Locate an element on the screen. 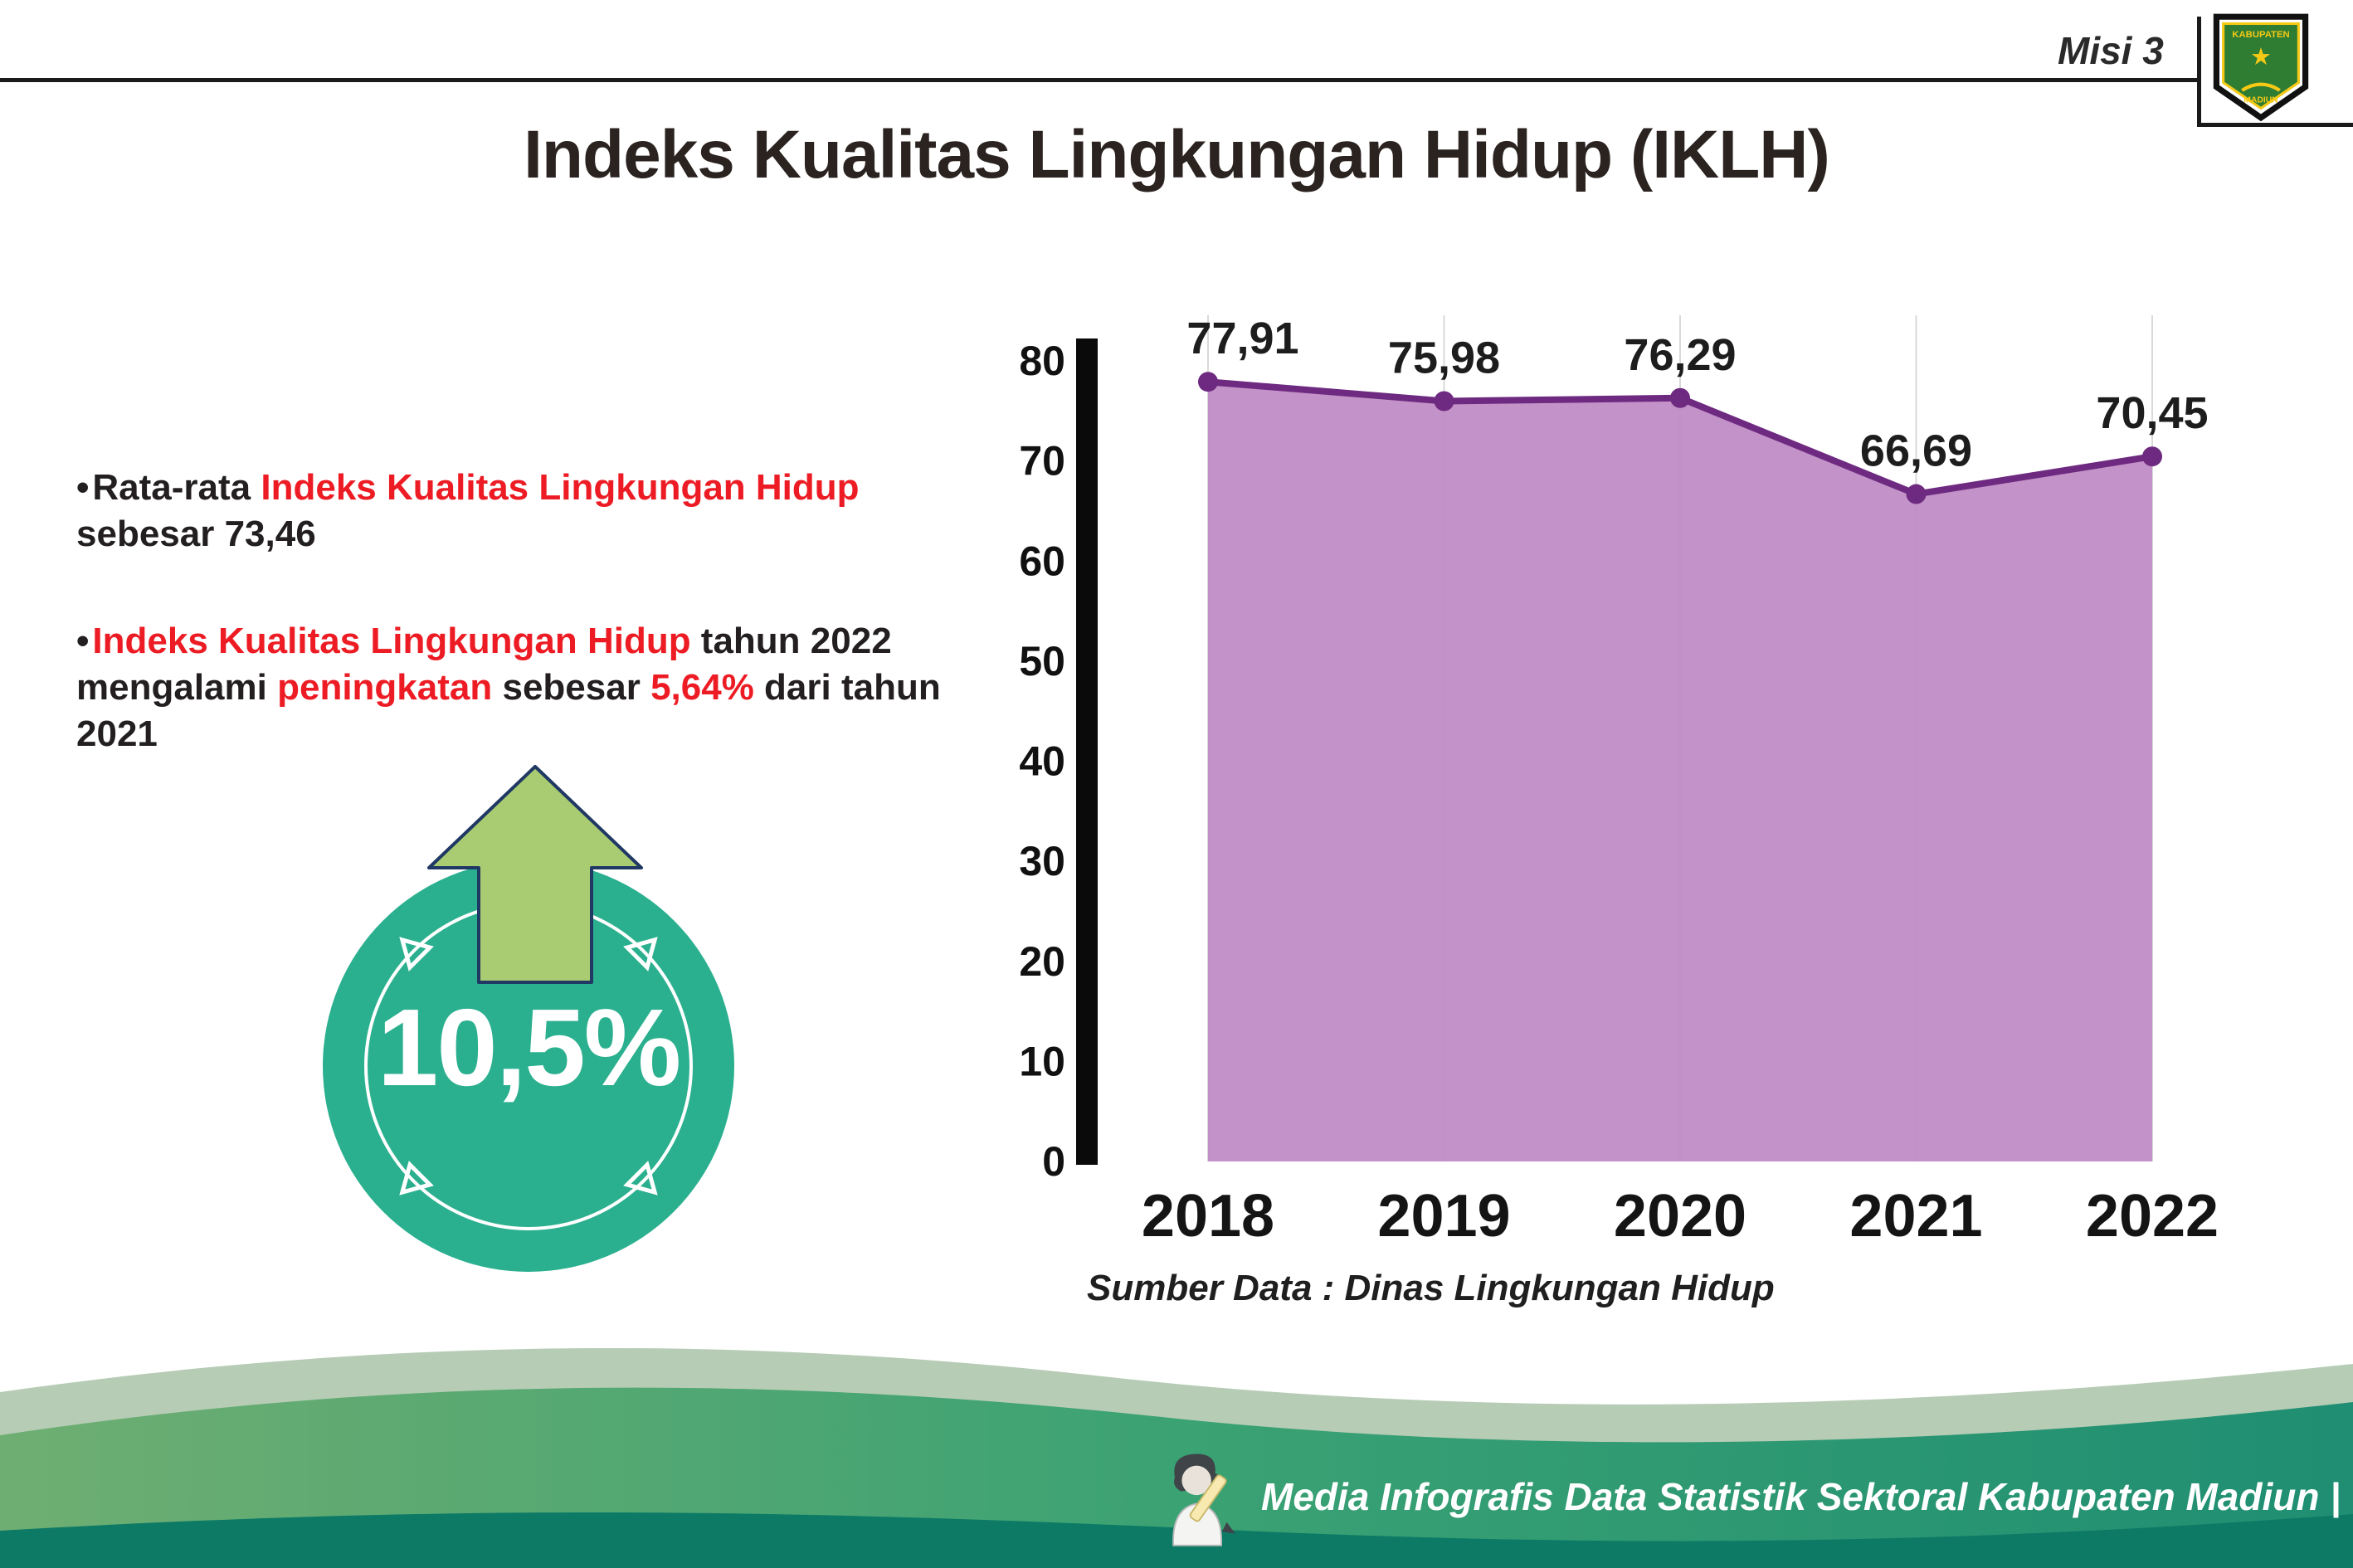  y-tick-labels: 0 10 20 30 40 50 60 70 80 is located at coordinates (1042, 761).